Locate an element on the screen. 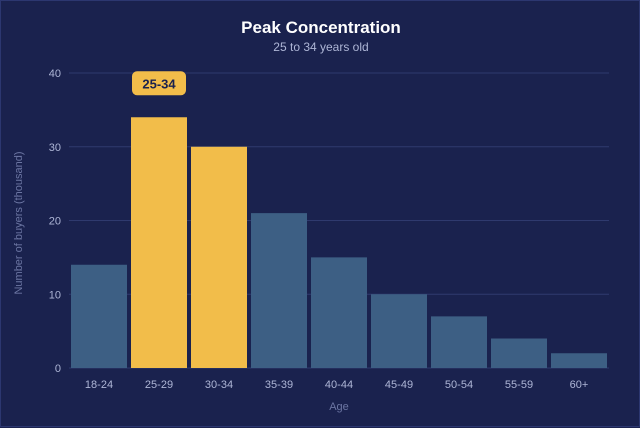 The image size is (640, 428). x-tick-label: 60+ is located at coordinates (579, 385).